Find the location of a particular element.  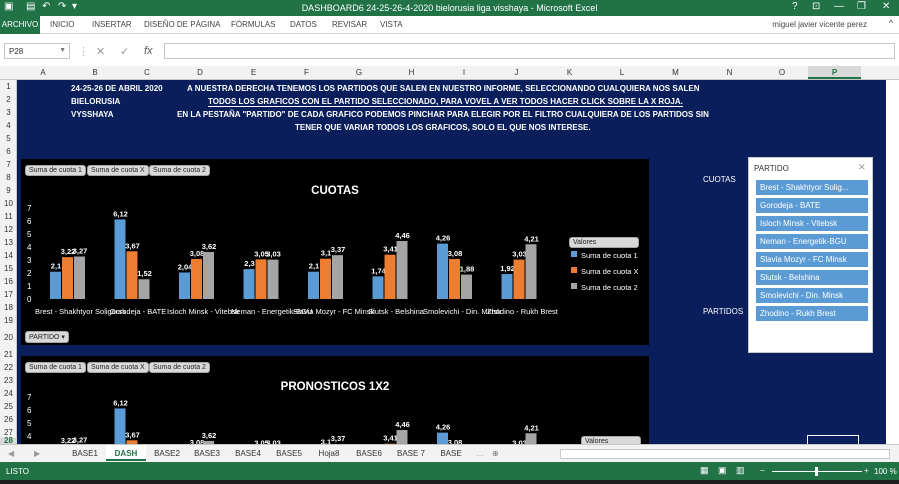

tab-vista: VISTA is located at coordinates (391, 24).